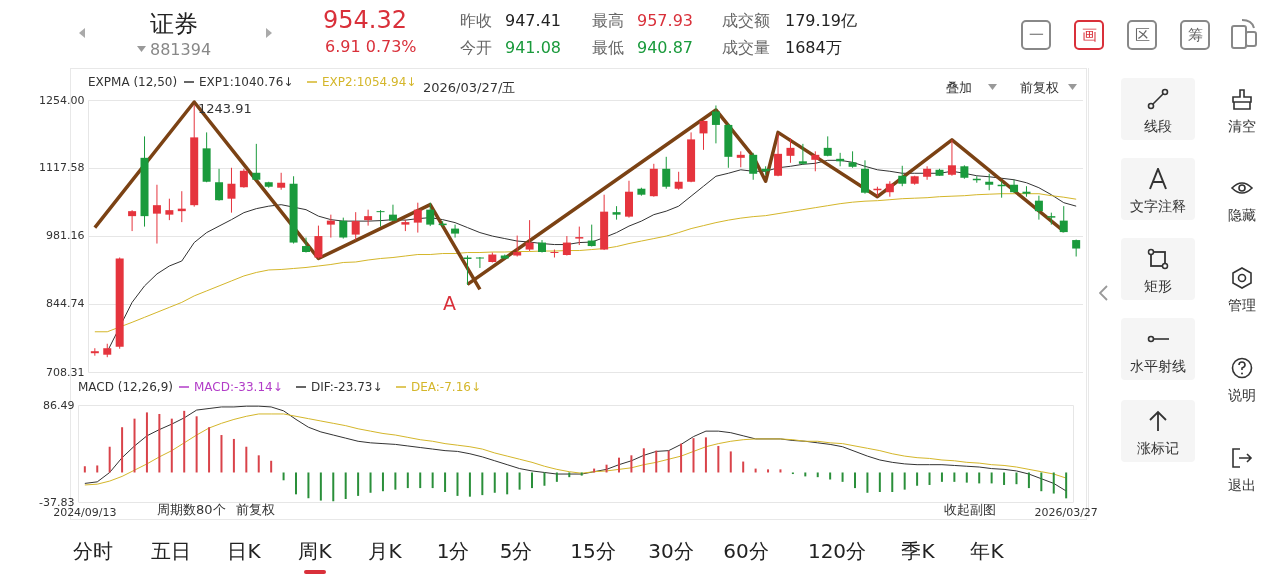 The height and width of the screenshot is (581, 1280). I want to click on legend-title: EXPMA (12,50), so click(133, 82).